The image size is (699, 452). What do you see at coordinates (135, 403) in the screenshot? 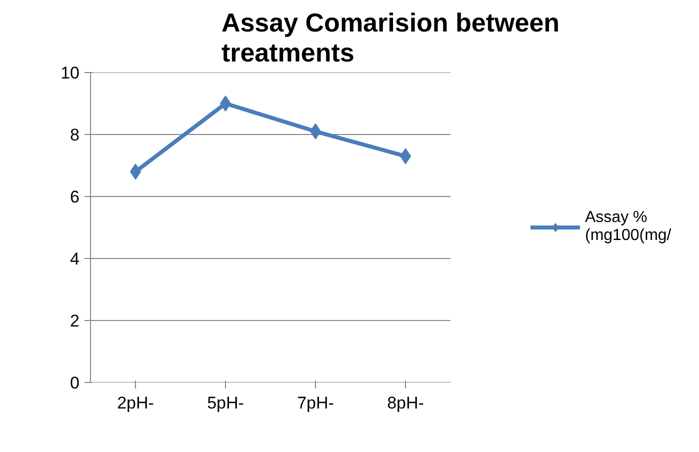
I see `x-tick-label: 2pH-` at bounding box center [135, 403].